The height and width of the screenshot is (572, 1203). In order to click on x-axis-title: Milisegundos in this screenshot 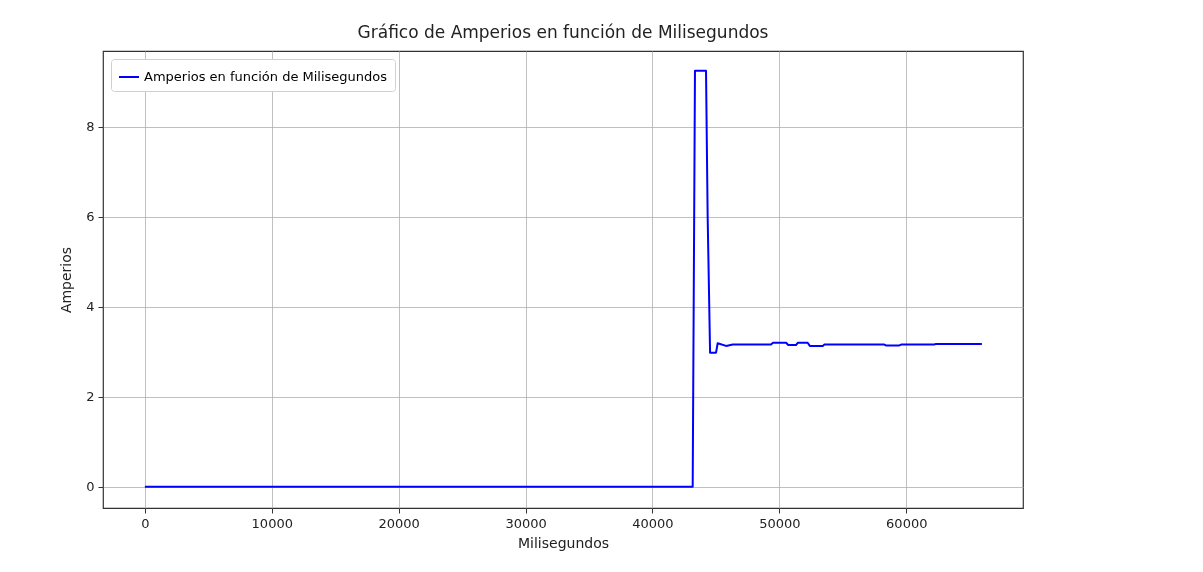, I will do `click(563, 542)`.